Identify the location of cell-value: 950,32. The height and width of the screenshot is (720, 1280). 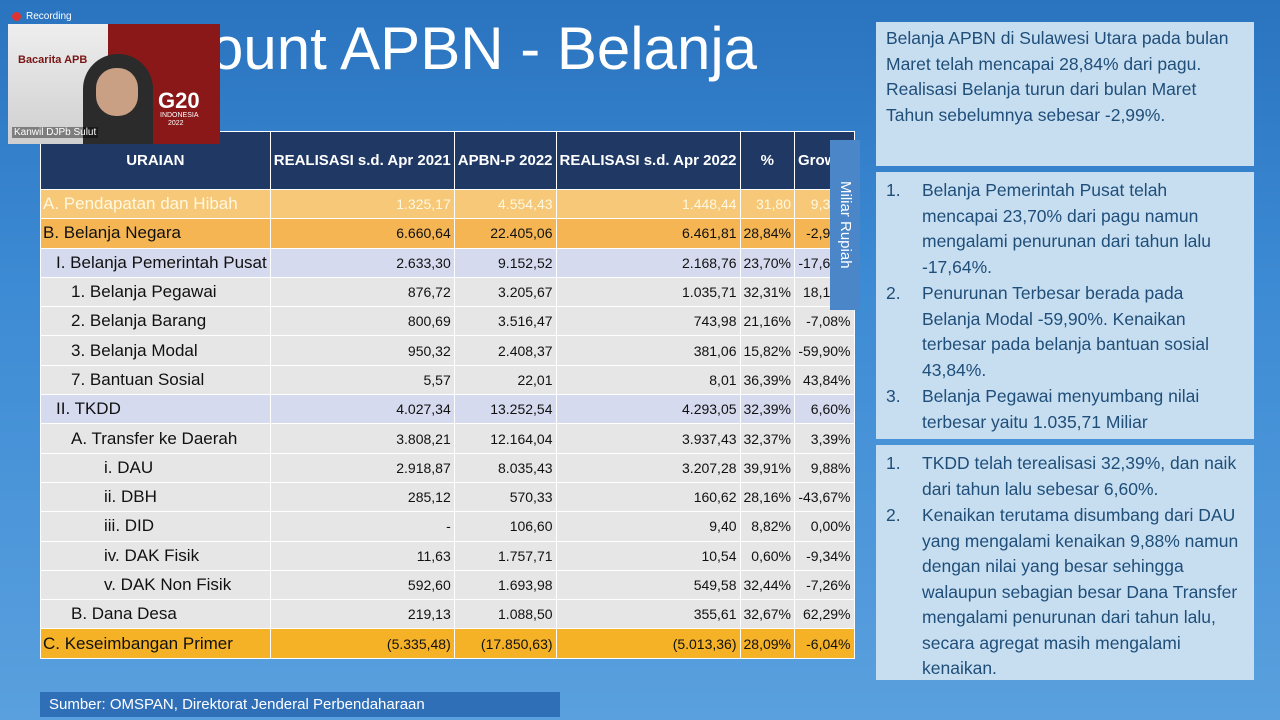
(362, 350).